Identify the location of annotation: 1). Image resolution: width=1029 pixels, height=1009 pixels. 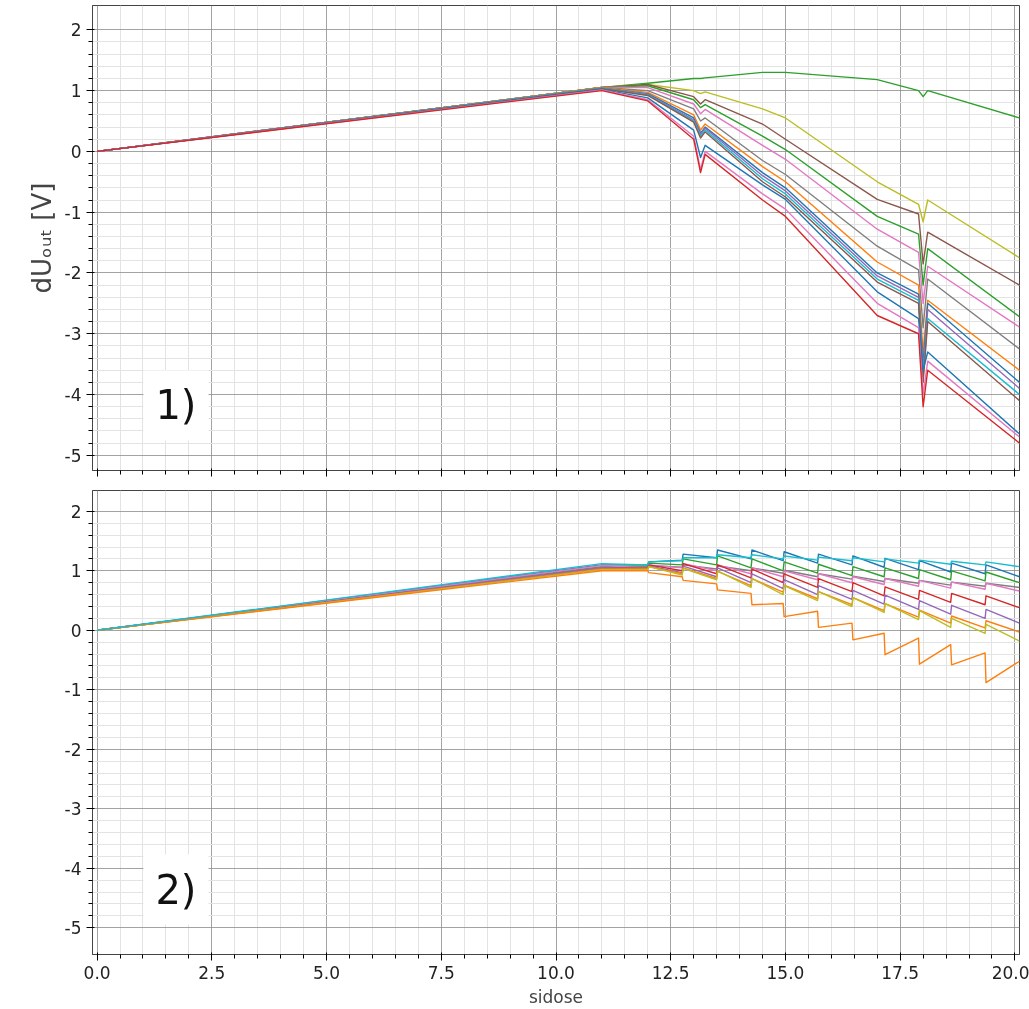
(176, 405).